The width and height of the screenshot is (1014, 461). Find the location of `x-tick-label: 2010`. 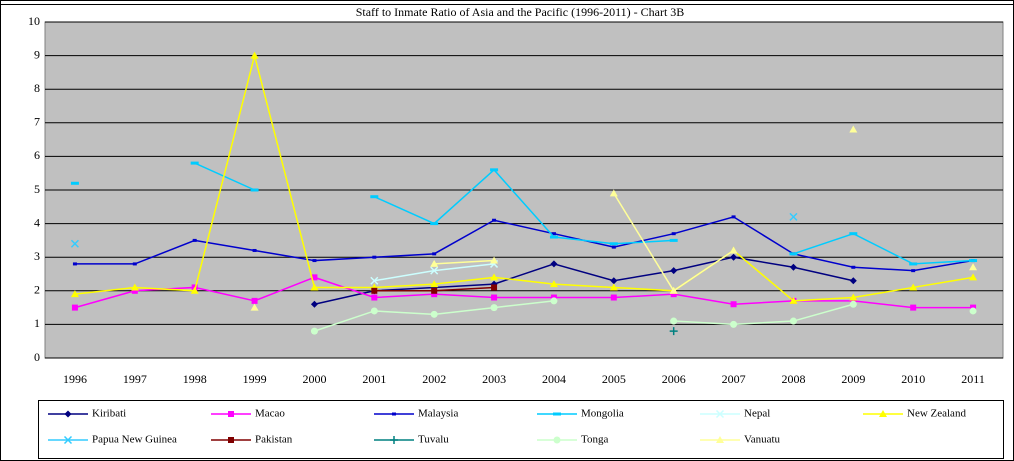

x-tick-label: 2010 is located at coordinates (913, 379).